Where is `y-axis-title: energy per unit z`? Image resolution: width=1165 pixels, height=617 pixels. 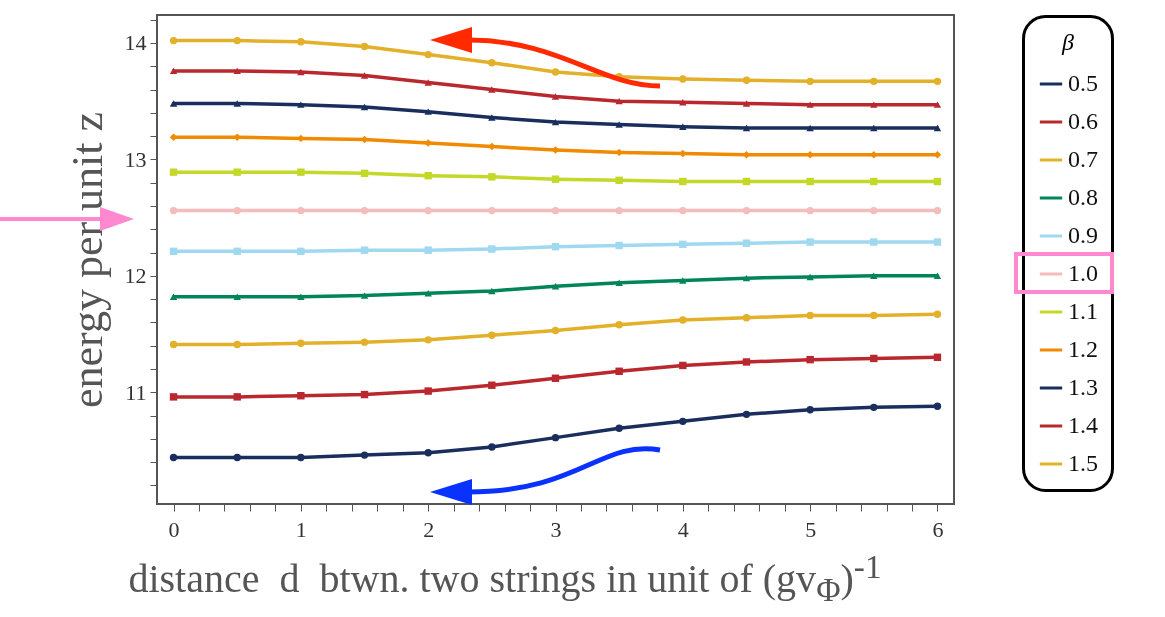
y-axis-title: energy per unit z is located at coordinates (87, 260).